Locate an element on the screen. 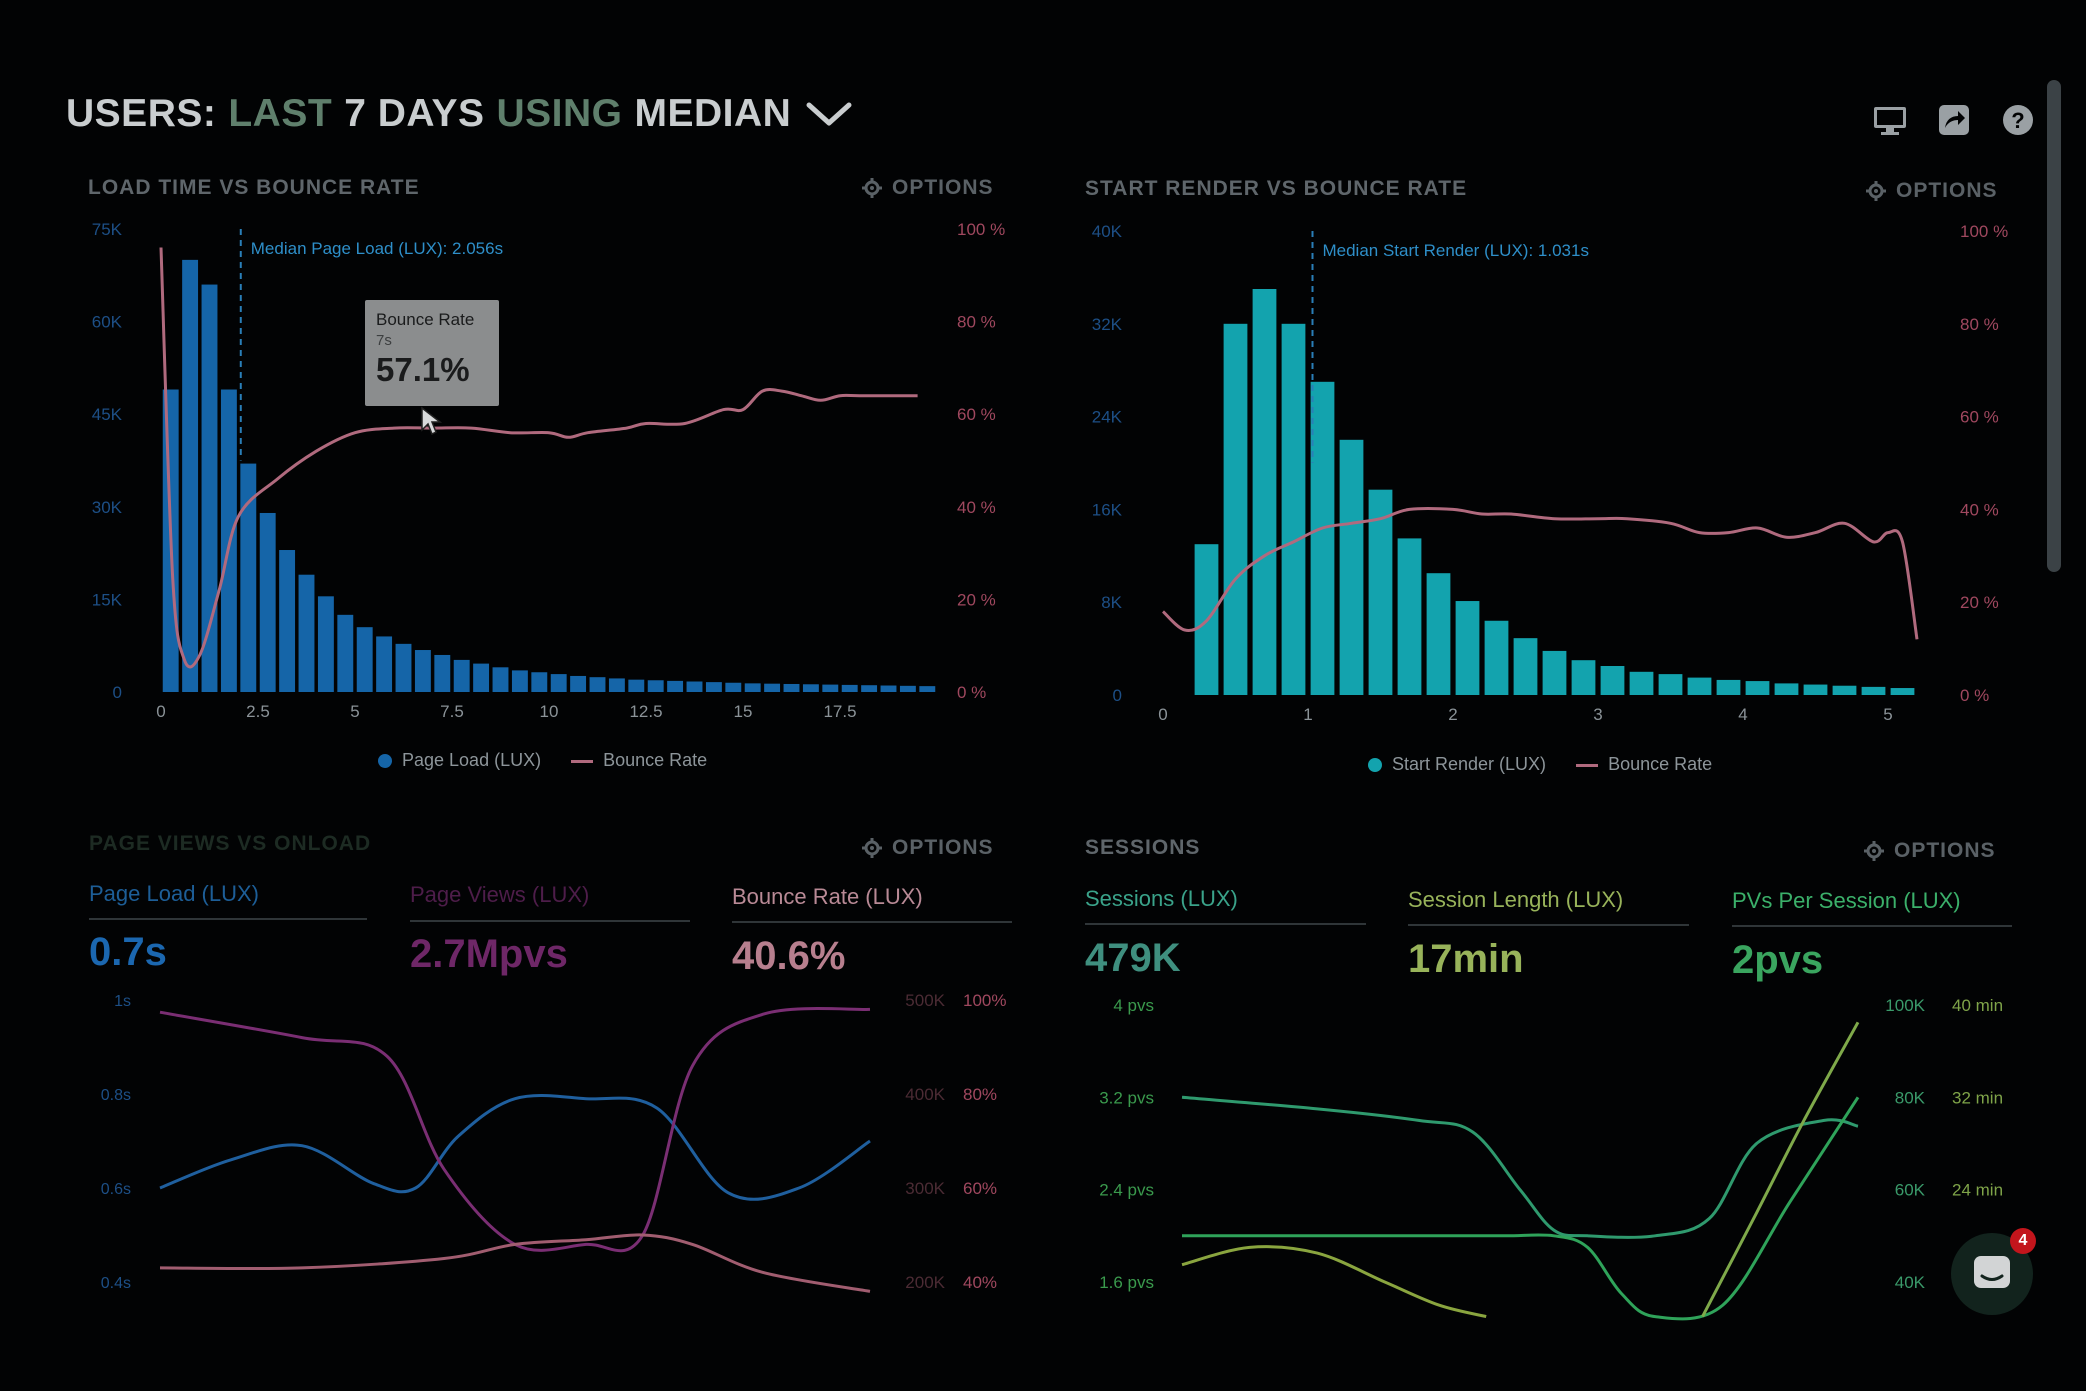  x-axis-tick: 2.5 is located at coordinates (258, 711).